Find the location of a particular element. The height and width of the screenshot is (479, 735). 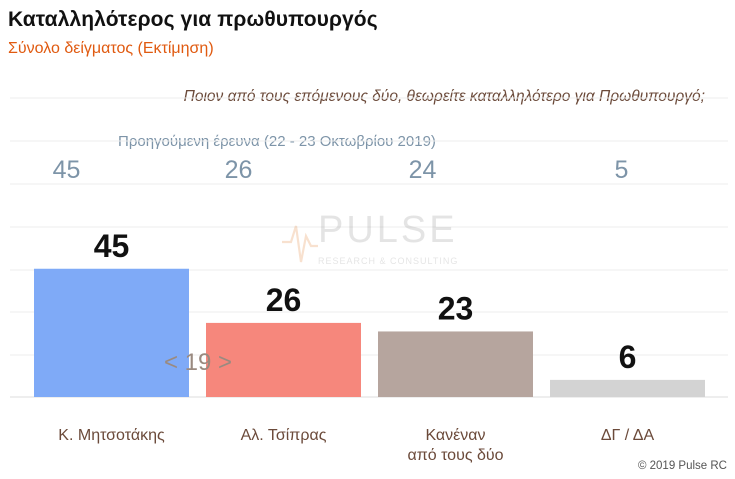

difference-label: < 19 > is located at coordinates (198, 362).